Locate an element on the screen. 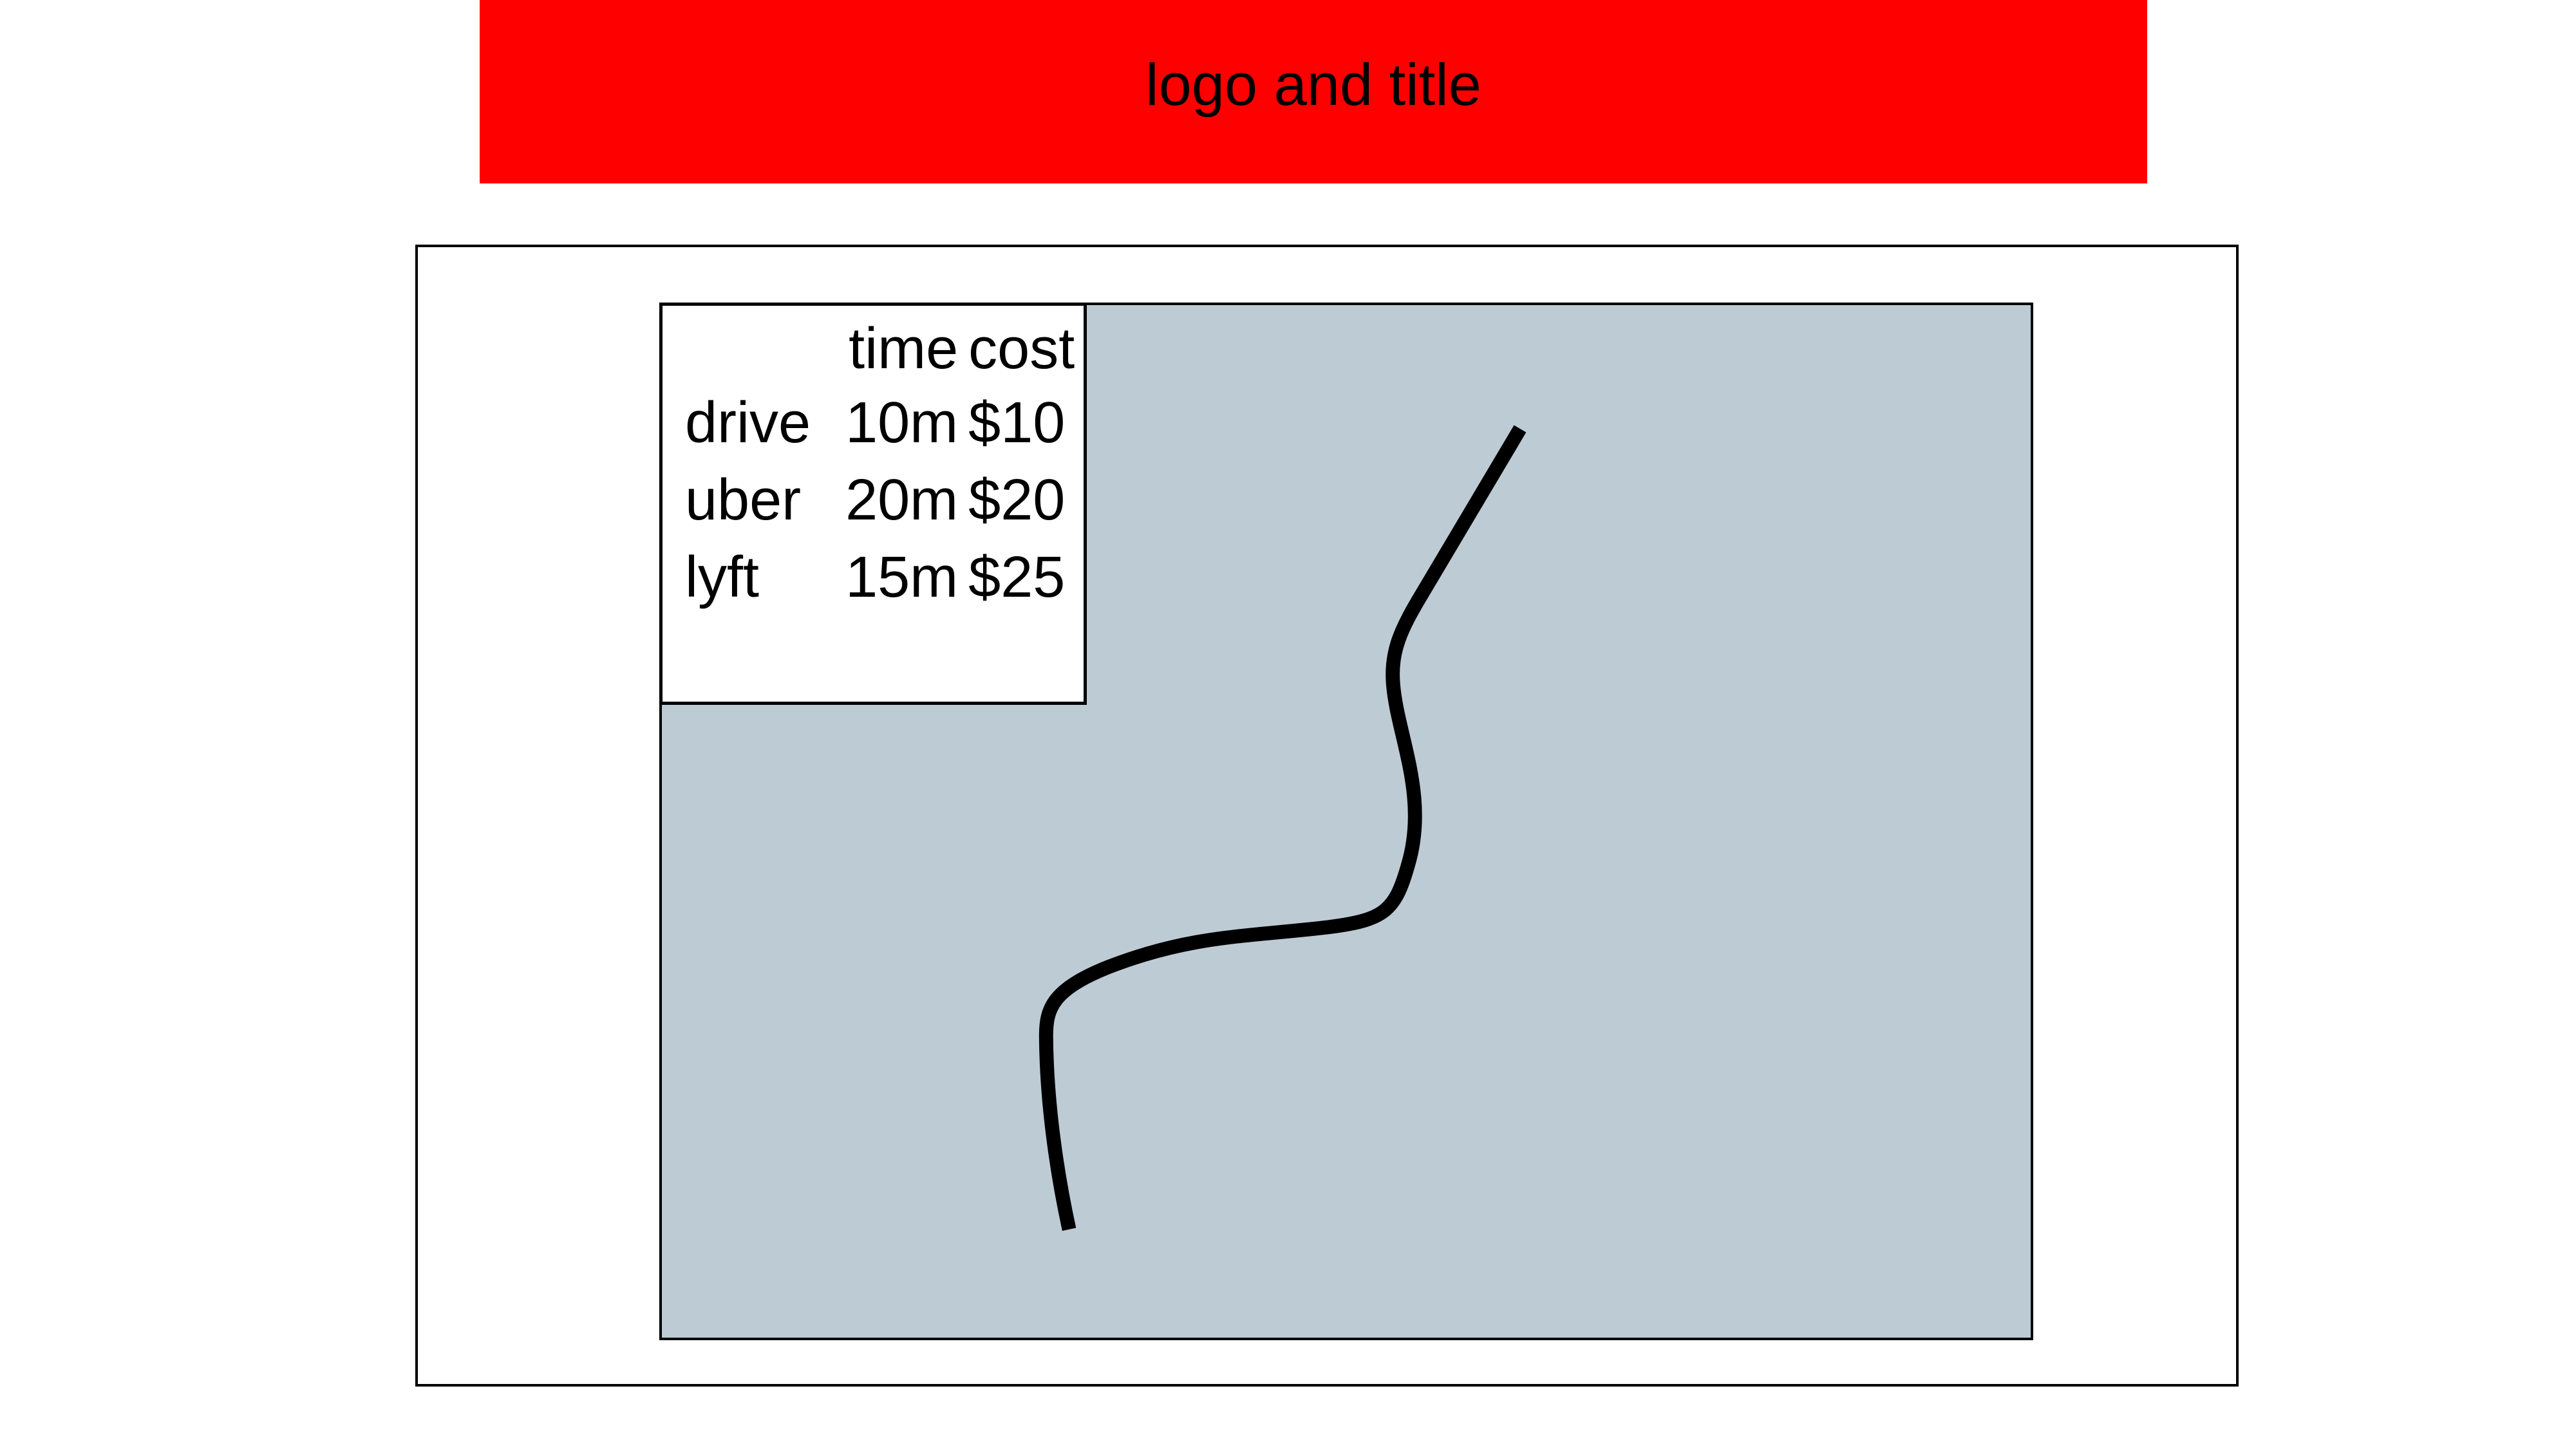 The width and height of the screenshot is (2576, 1449). mode-label: uber is located at coordinates (759, 500).